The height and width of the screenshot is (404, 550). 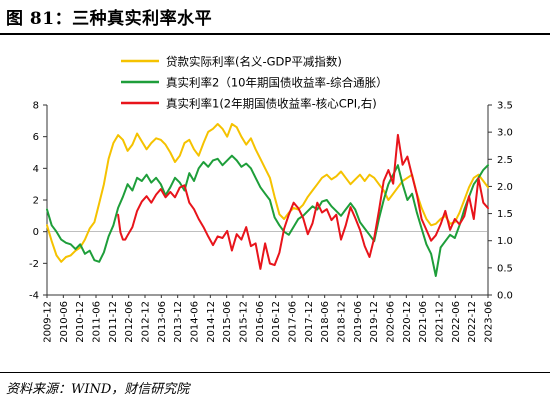 What do you see at coordinates (505, 268) in the screenshot?
I see `right-tick-label: 0.5` at bounding box center [505, 268].